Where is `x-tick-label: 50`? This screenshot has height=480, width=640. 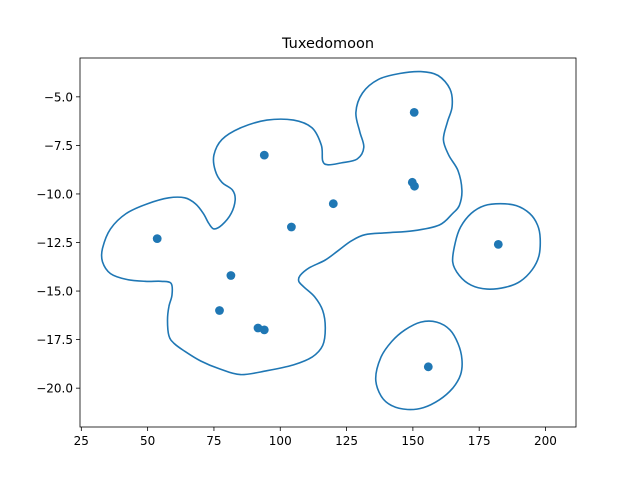 x-tick-label: 50 is located at coordinates (147, 441).